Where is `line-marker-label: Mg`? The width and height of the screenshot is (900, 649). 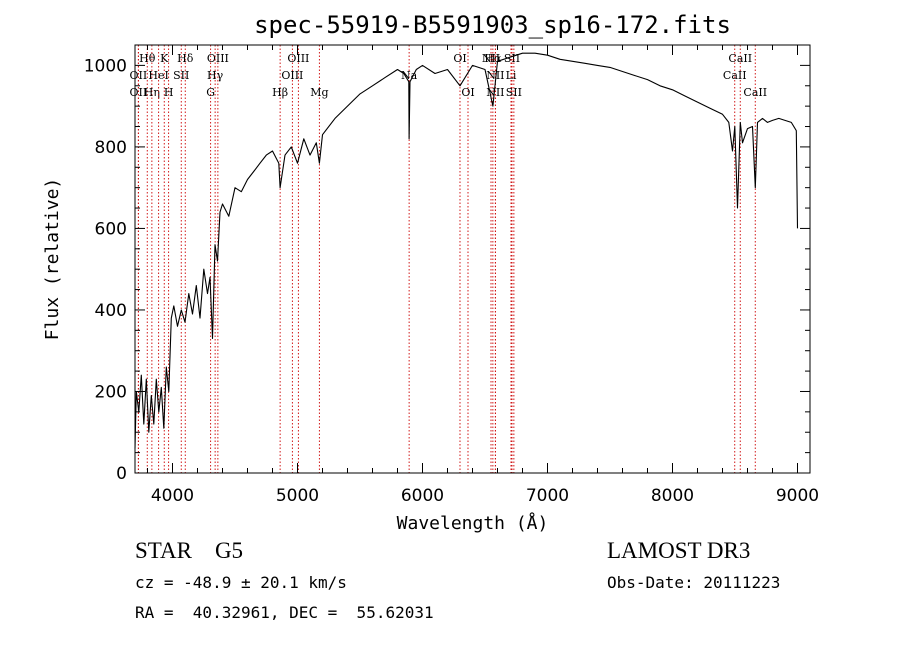 line-marker-label: Mg is located at coordinates (319, 92).